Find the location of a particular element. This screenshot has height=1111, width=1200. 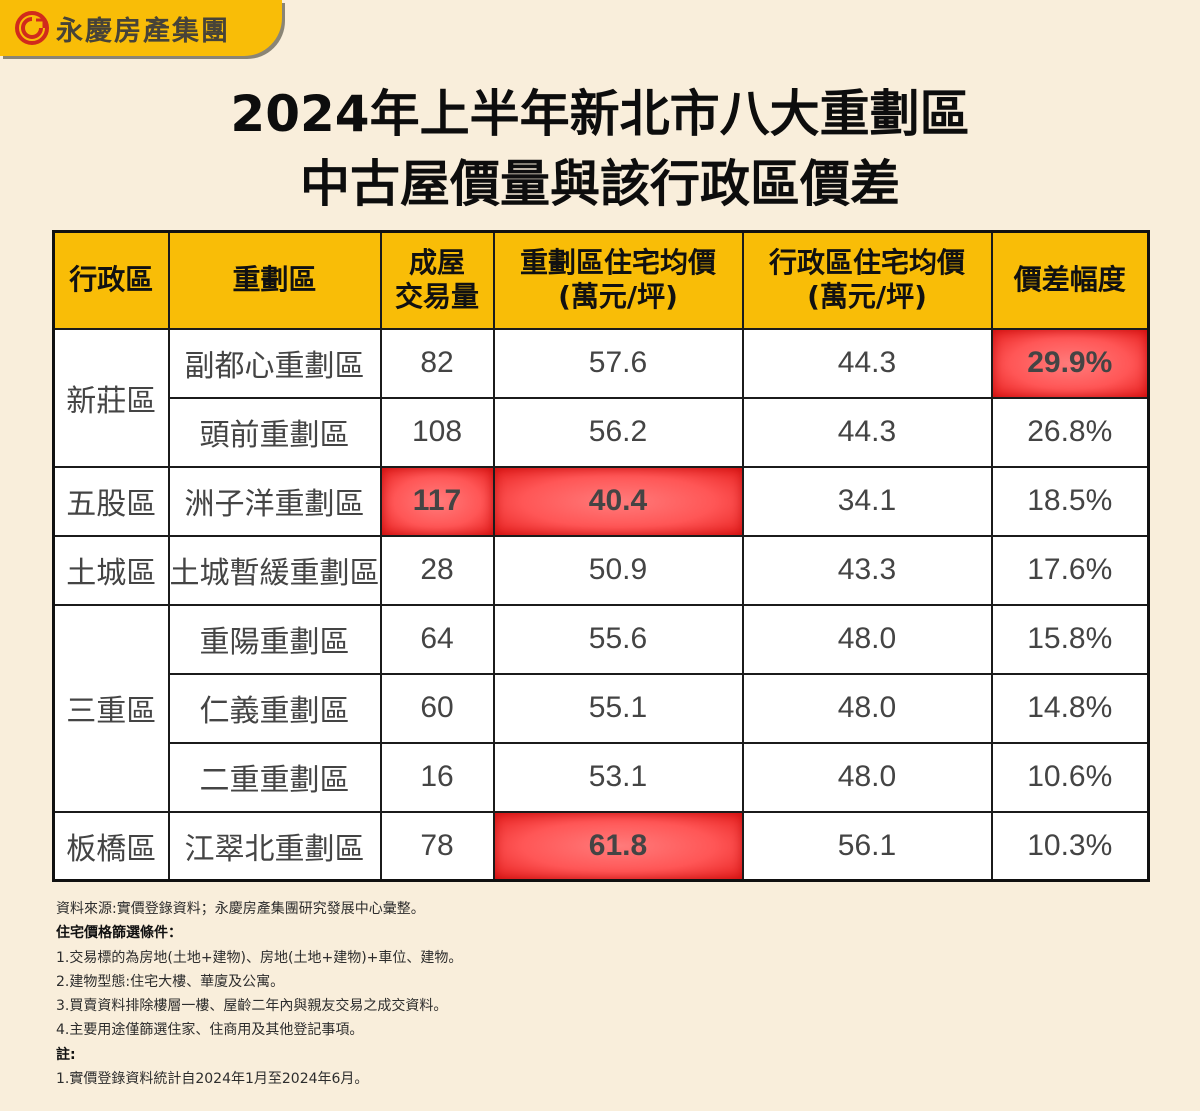

volume-cell: 64 is located at coordinates (437, 639).